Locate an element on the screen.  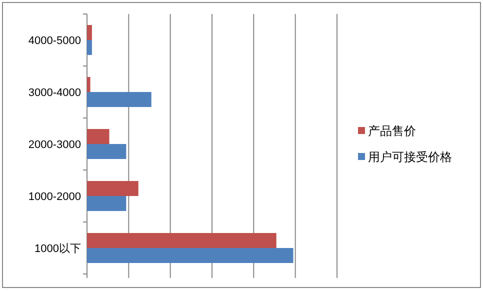
legend-label: 产品售价 is located at coordinates (392, 131).